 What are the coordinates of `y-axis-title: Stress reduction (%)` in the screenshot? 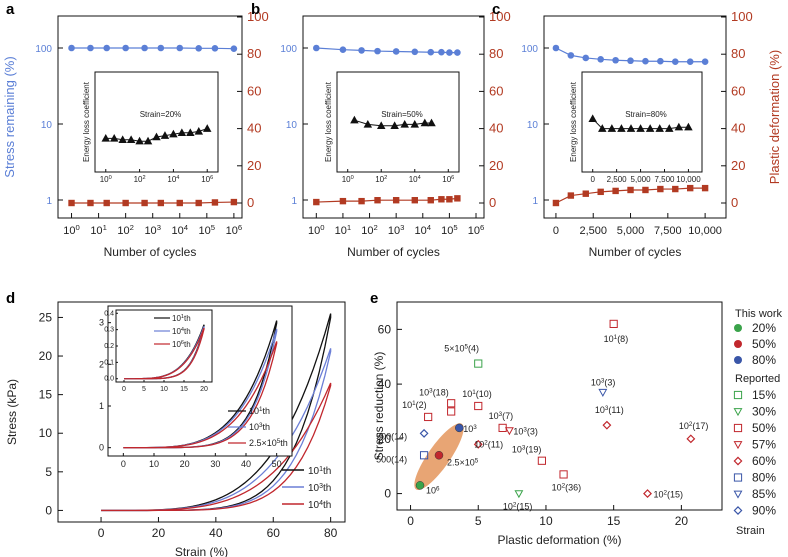 It's located at (379, 406).